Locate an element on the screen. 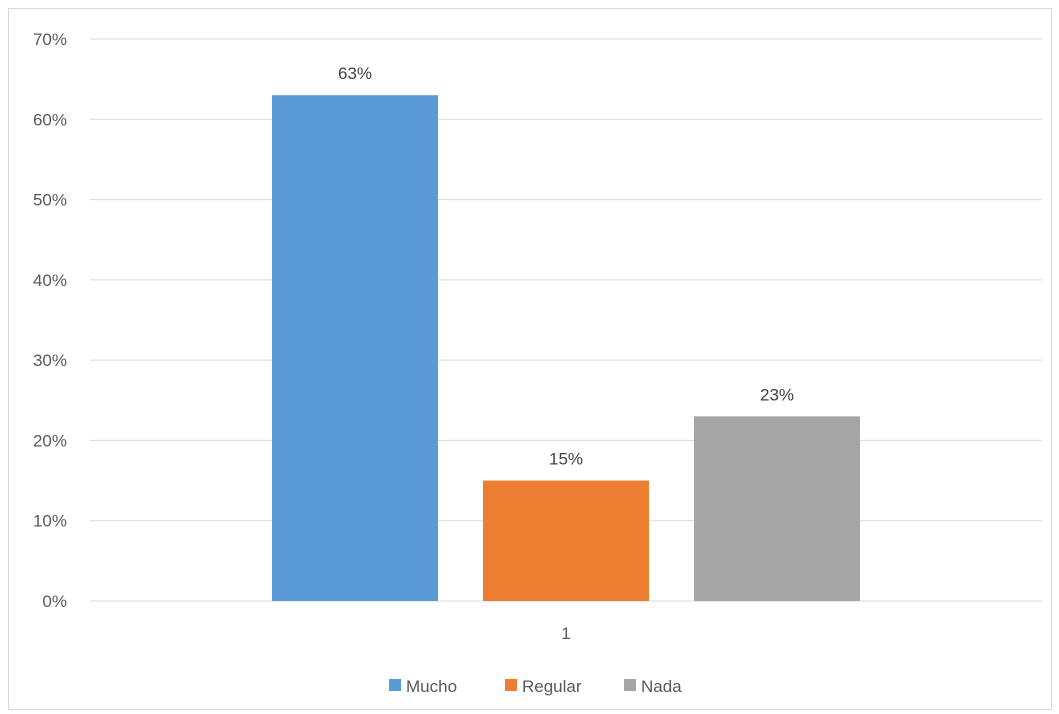 The width and height of the screenshot is (1059, 714). y-axis-tick-labels: 0% 10% 20% 30% 40% 50% 60% 70% is located at coordinates (50, 320).